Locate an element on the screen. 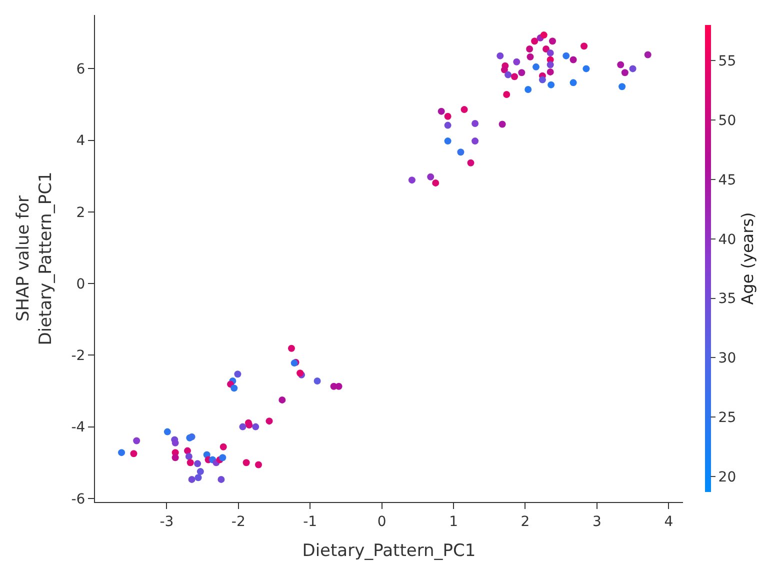 The width and height of the screenshot is (779, 569). x-tick-label: -3 is located at coordinates (167, 522).